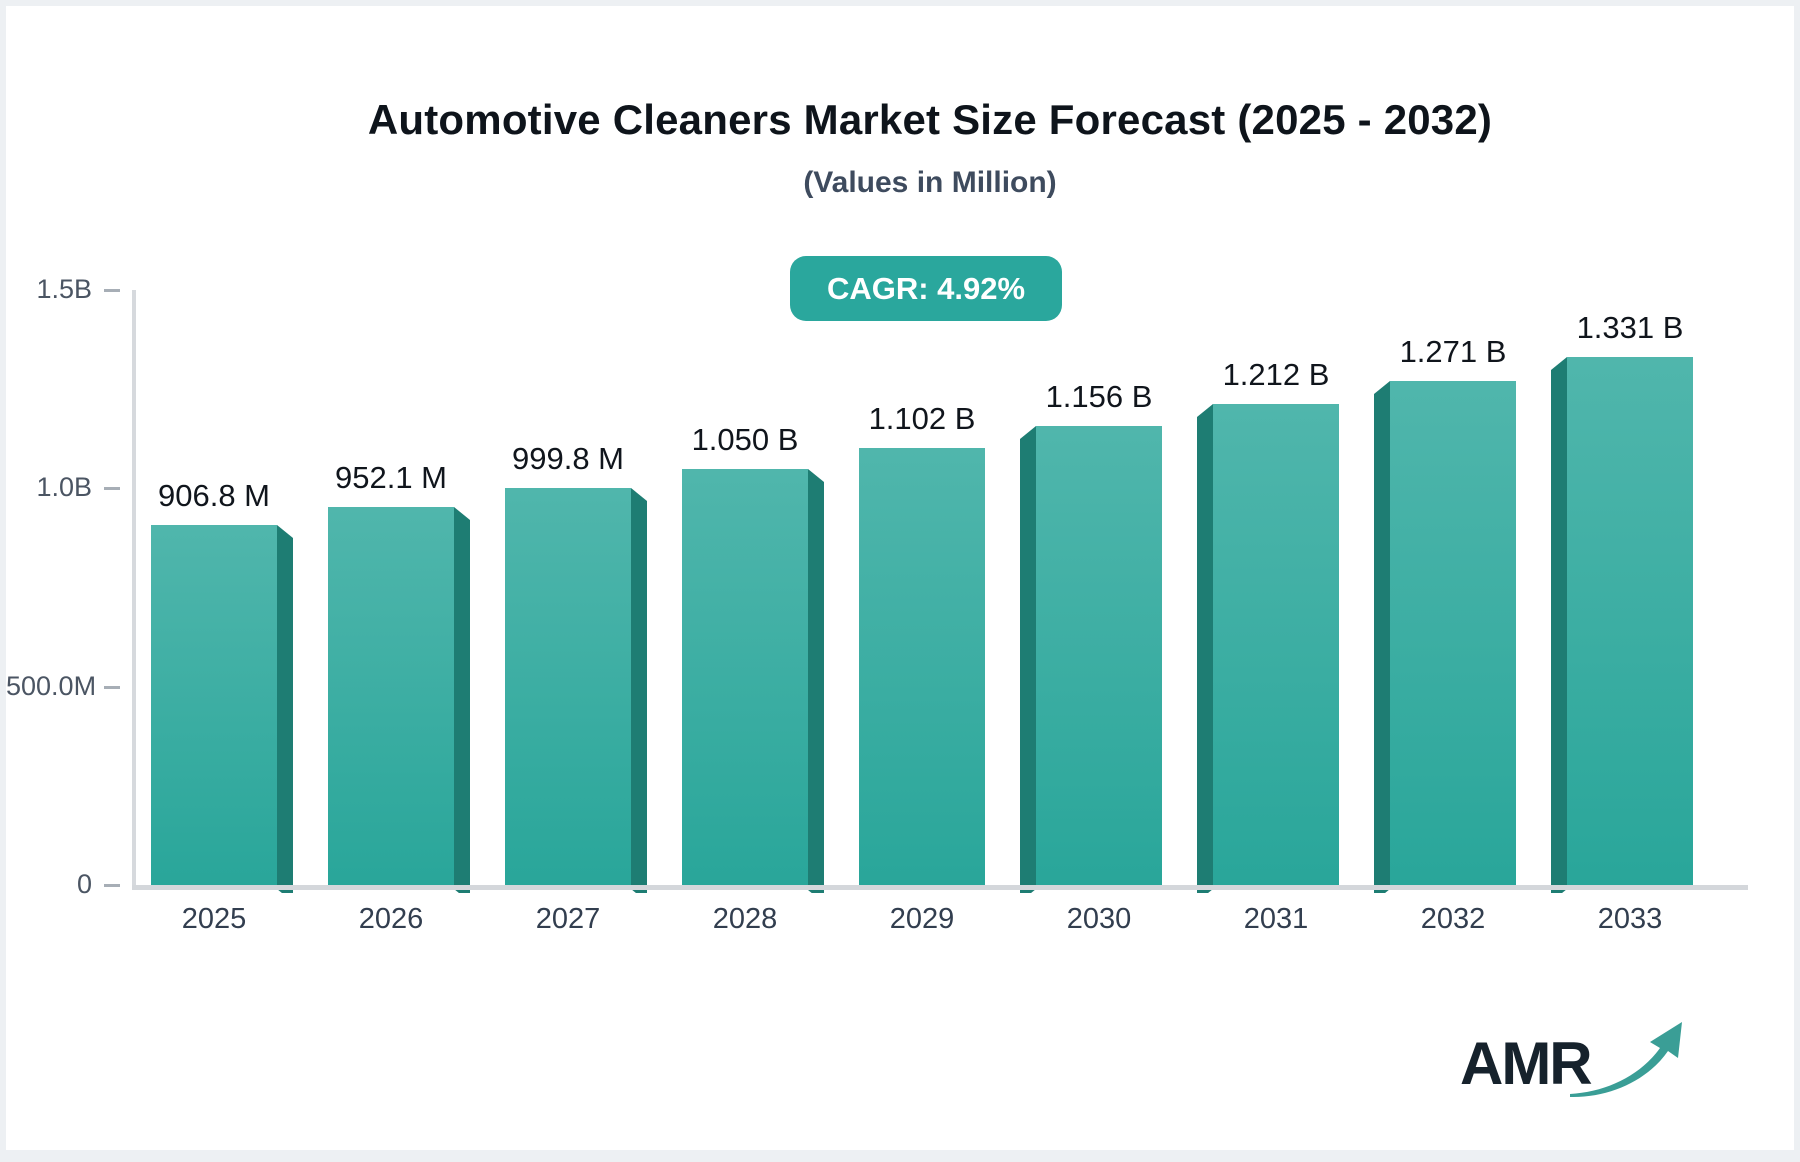  Describe the element at coordinates (64, 289) in the screenshot. I see `y-tick-label: 1.5B` at that location.